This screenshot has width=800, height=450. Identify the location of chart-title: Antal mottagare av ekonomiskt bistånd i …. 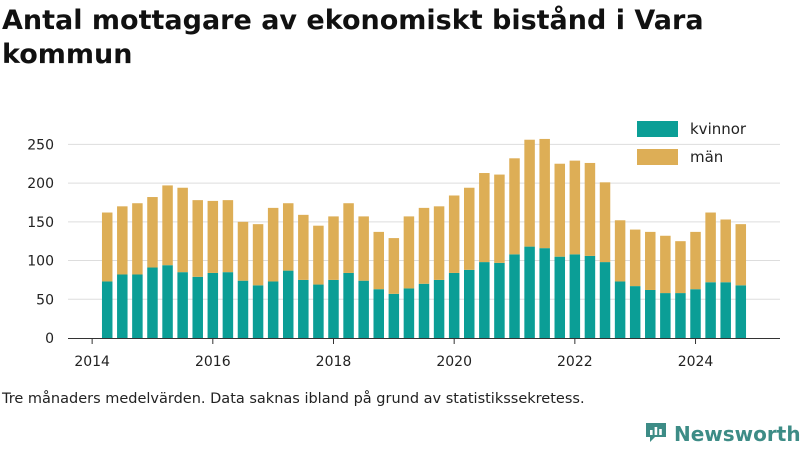
(353, 37).